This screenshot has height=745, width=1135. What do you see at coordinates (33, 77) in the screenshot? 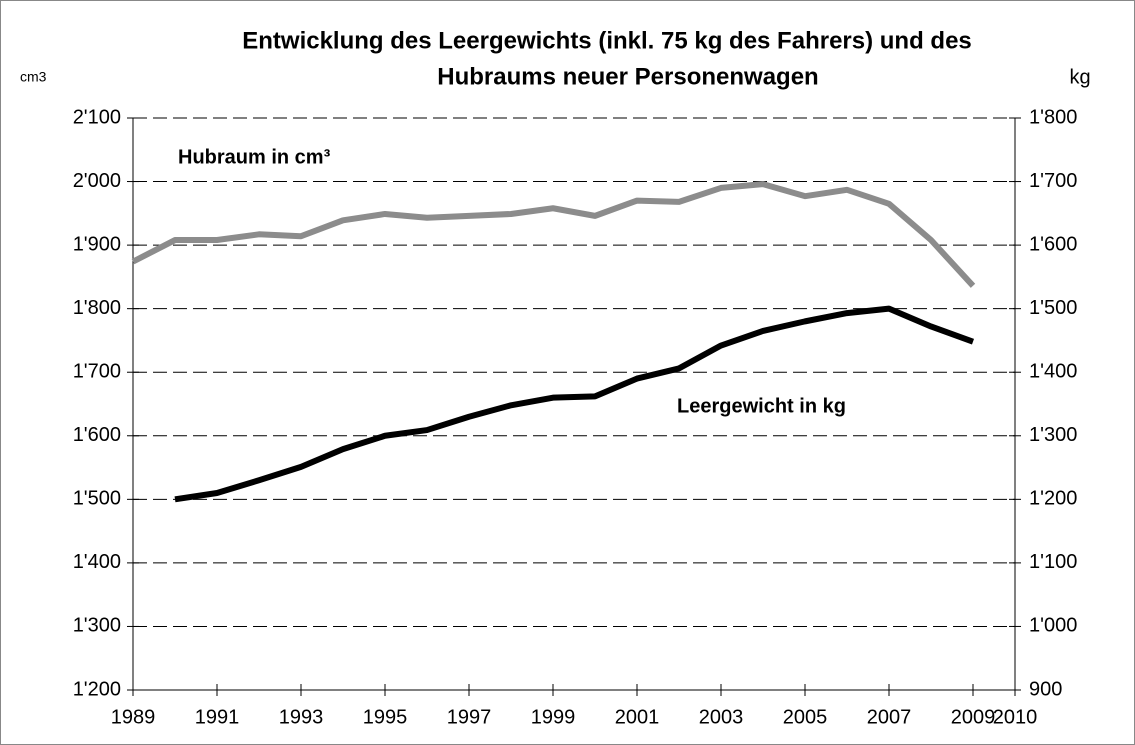
I see `y-axis-label: cm3` at bounding box center [33, 77].